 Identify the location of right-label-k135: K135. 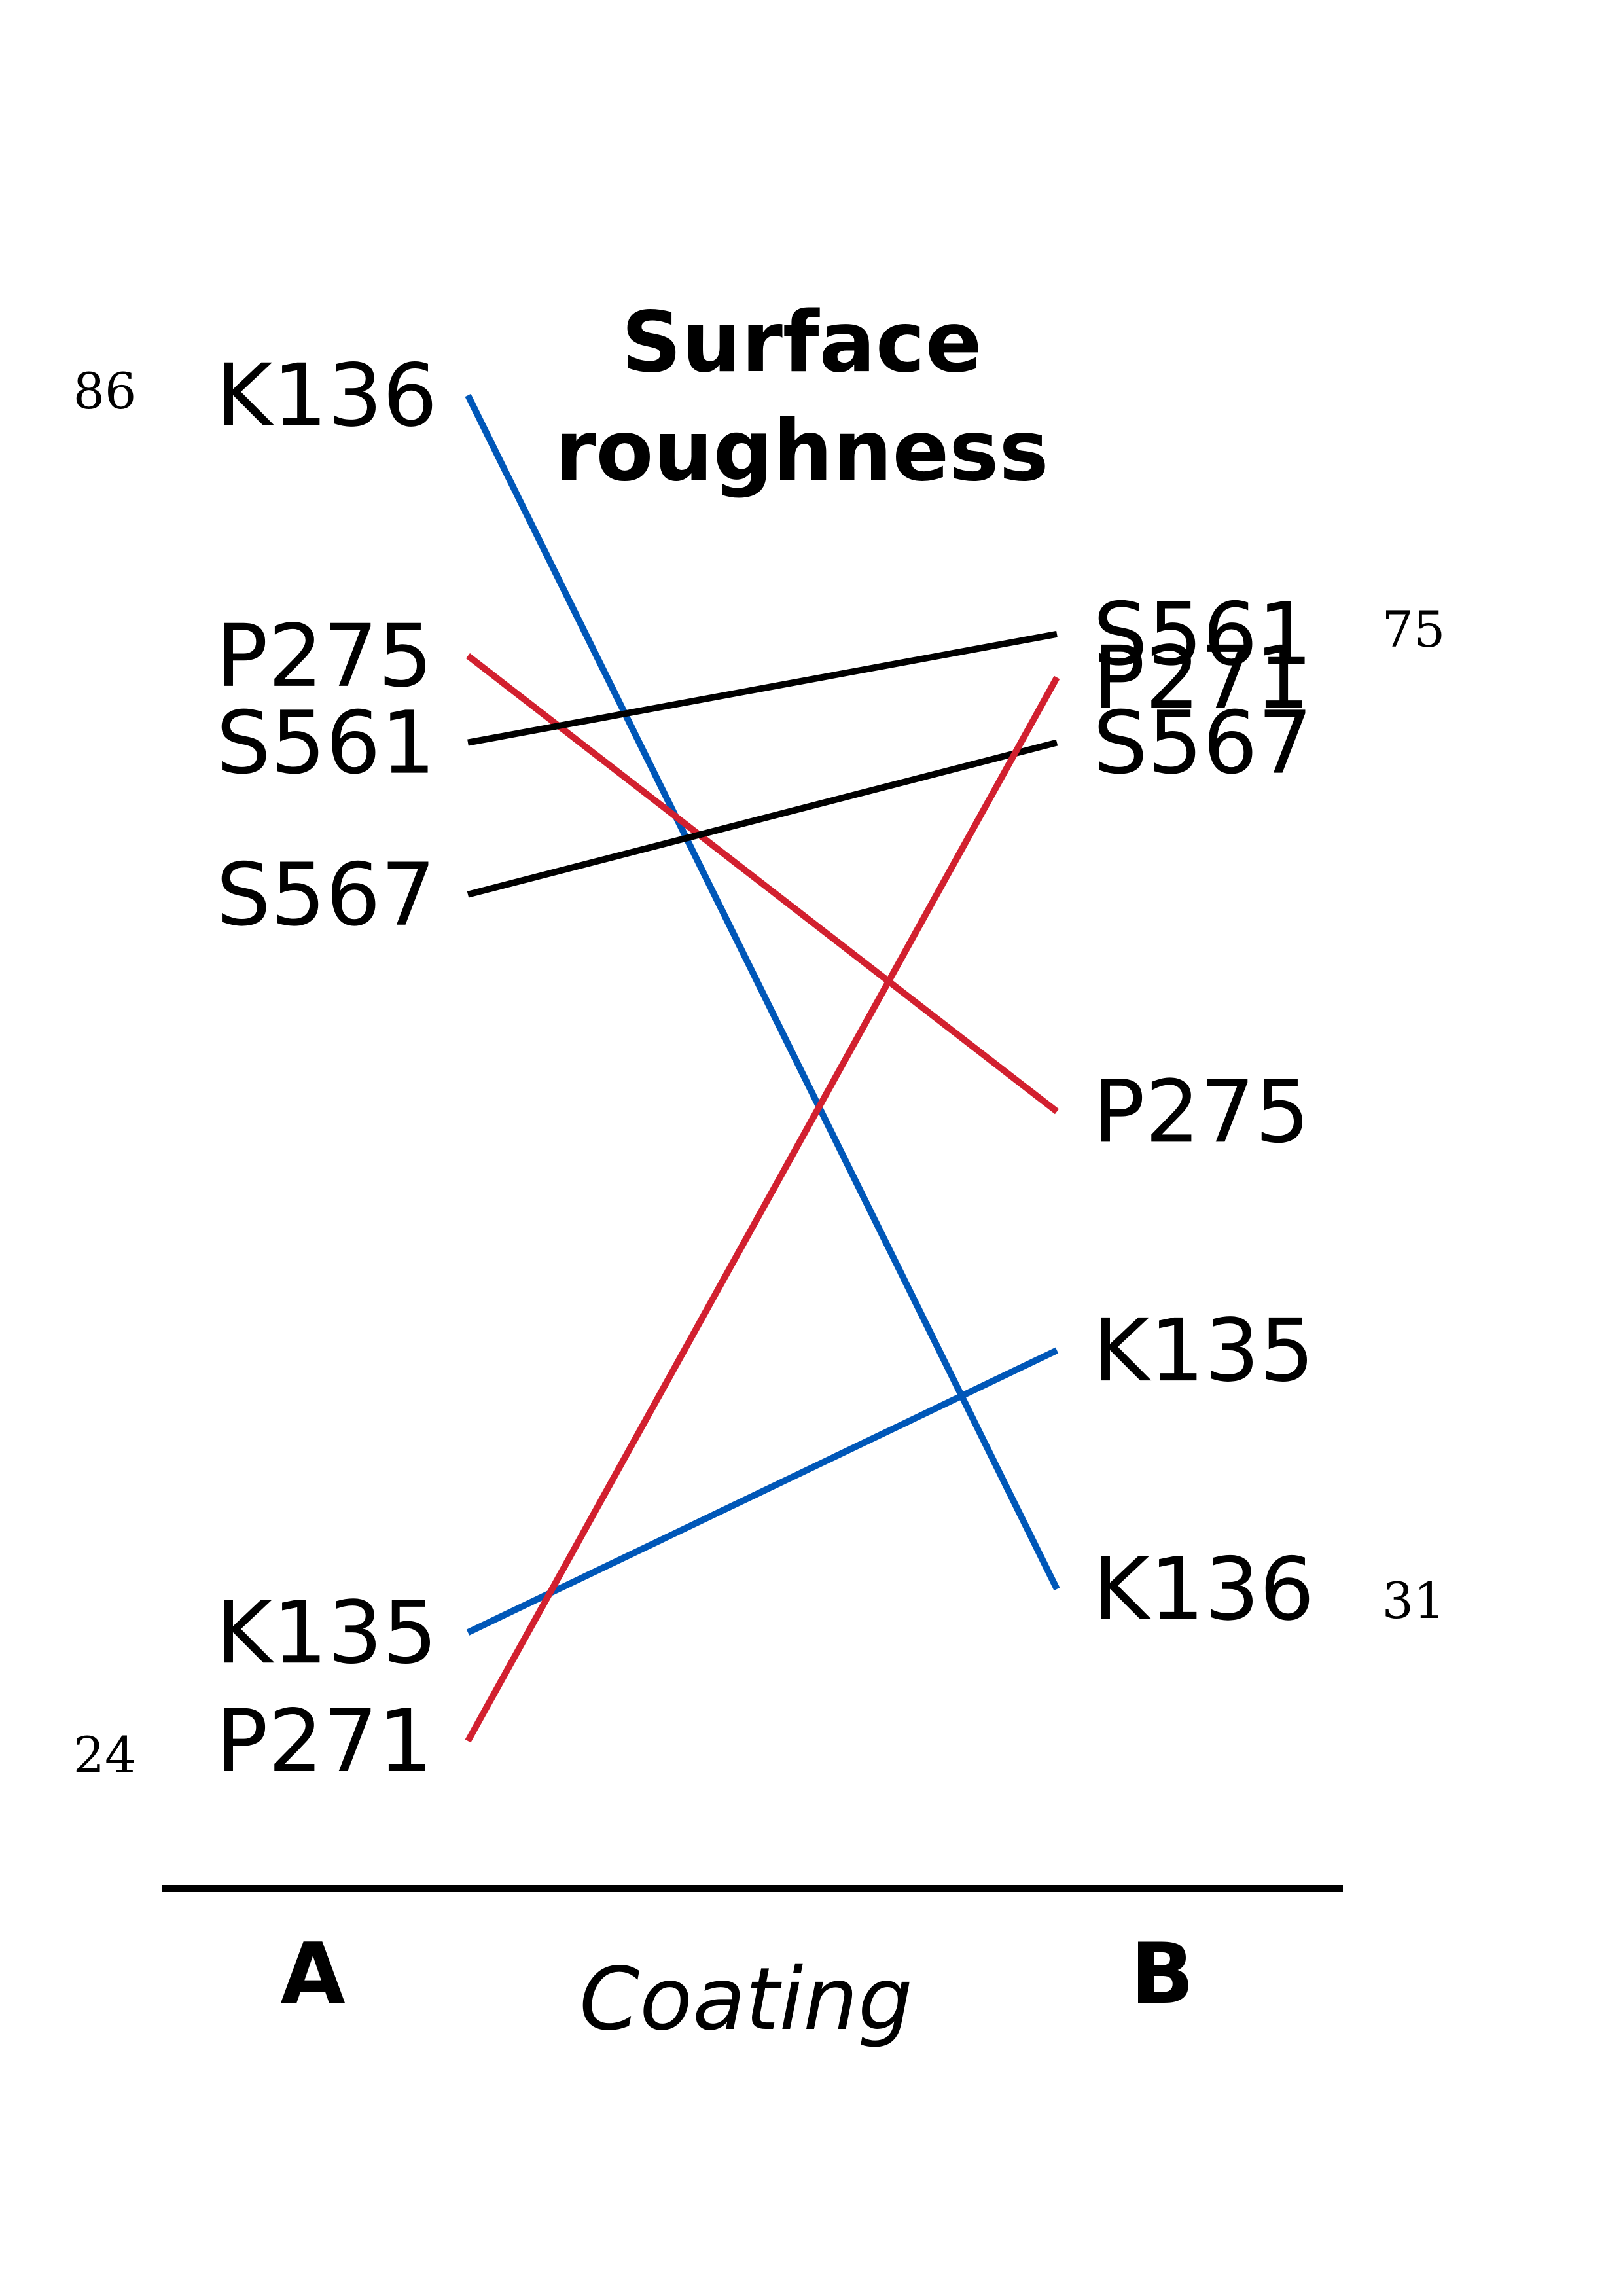
(1204, 1350).